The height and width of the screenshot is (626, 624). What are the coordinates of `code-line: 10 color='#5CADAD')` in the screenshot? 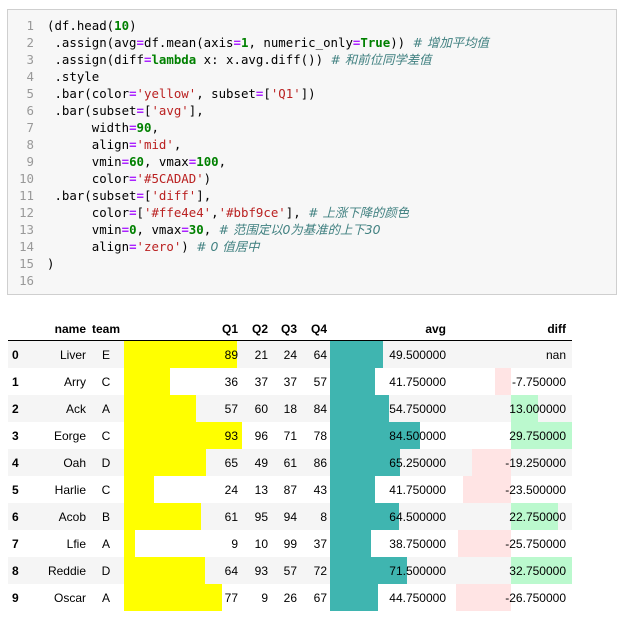 It's located at (312, 178).